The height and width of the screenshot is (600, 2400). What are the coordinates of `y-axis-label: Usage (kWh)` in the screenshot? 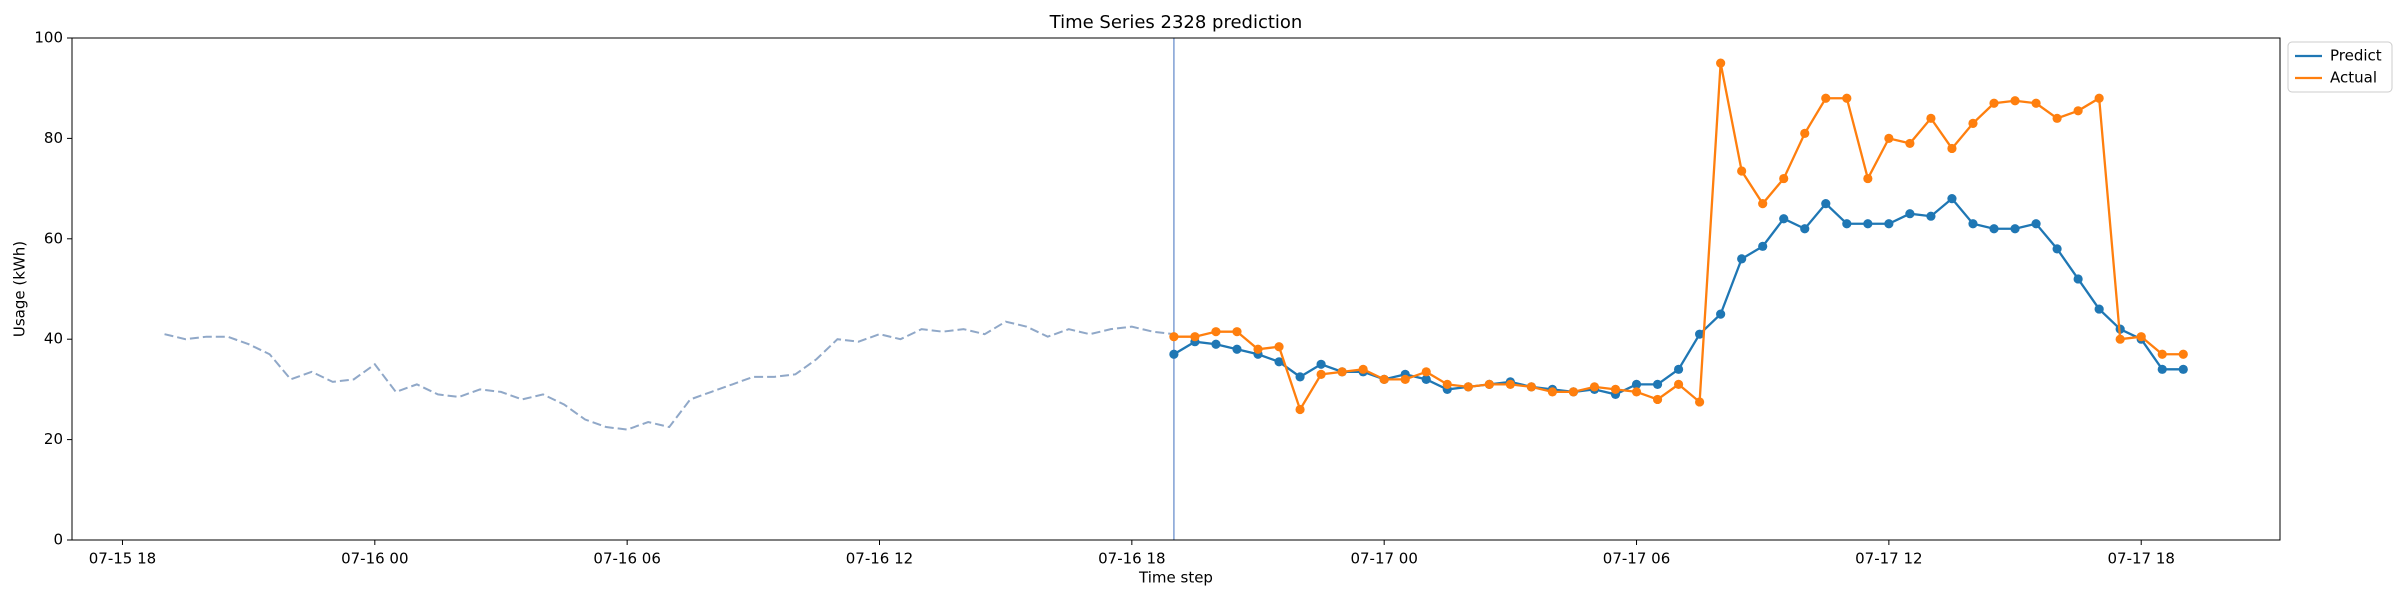 It's located at (20, 289).